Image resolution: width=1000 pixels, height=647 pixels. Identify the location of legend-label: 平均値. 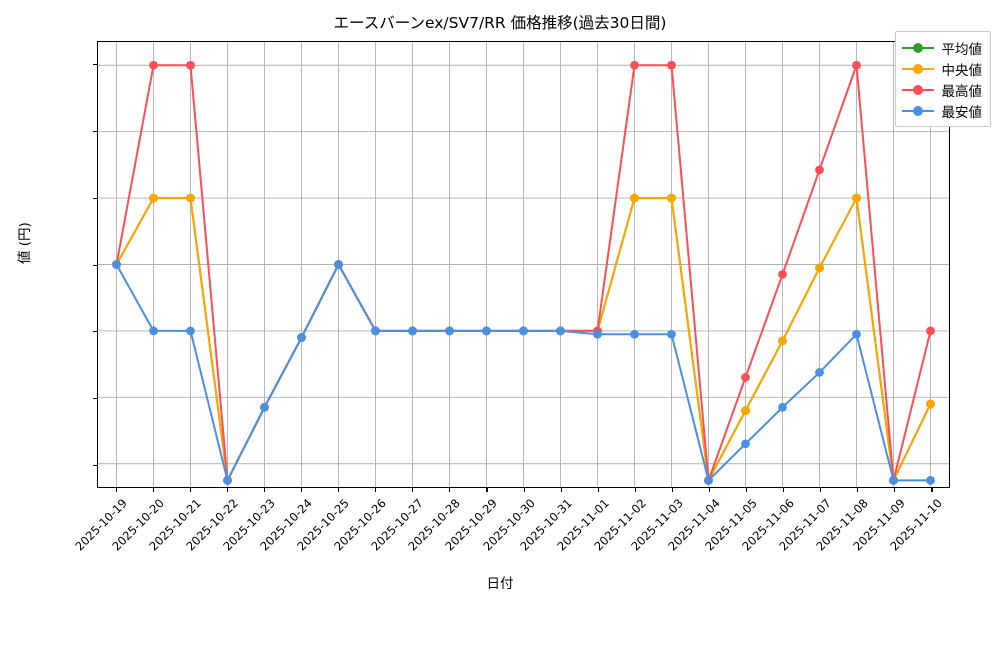
(962, 49).